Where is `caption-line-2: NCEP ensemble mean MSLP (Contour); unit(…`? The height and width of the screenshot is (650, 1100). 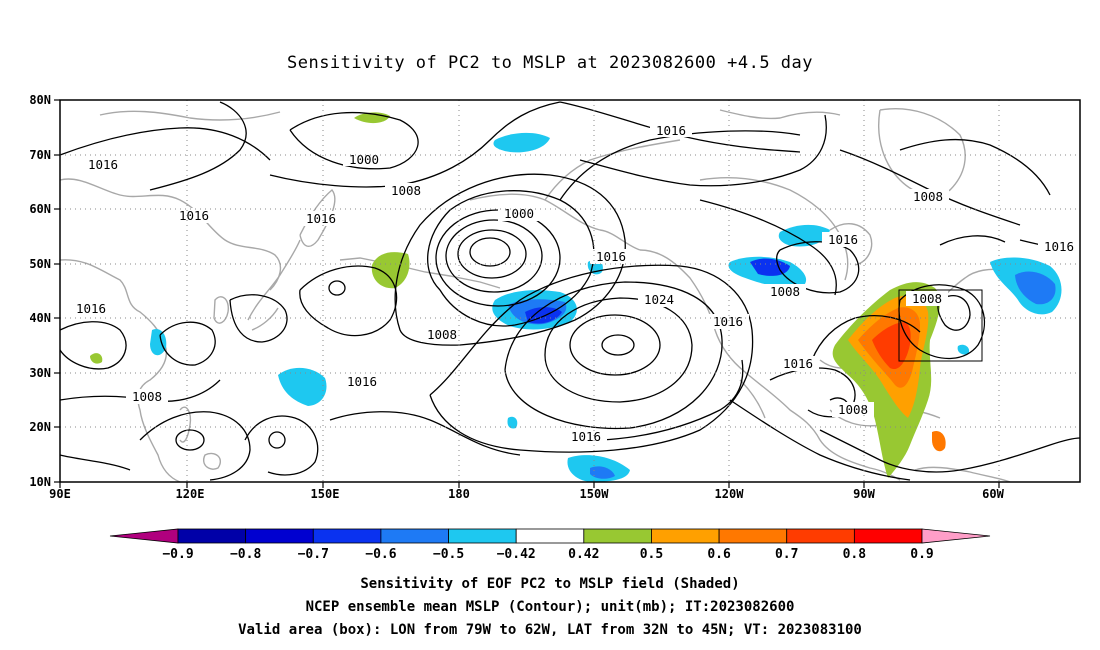 caption-line-2: NCEP ensemble mean MSLP (Contour); unit(… is located at coordinates (550, 607).